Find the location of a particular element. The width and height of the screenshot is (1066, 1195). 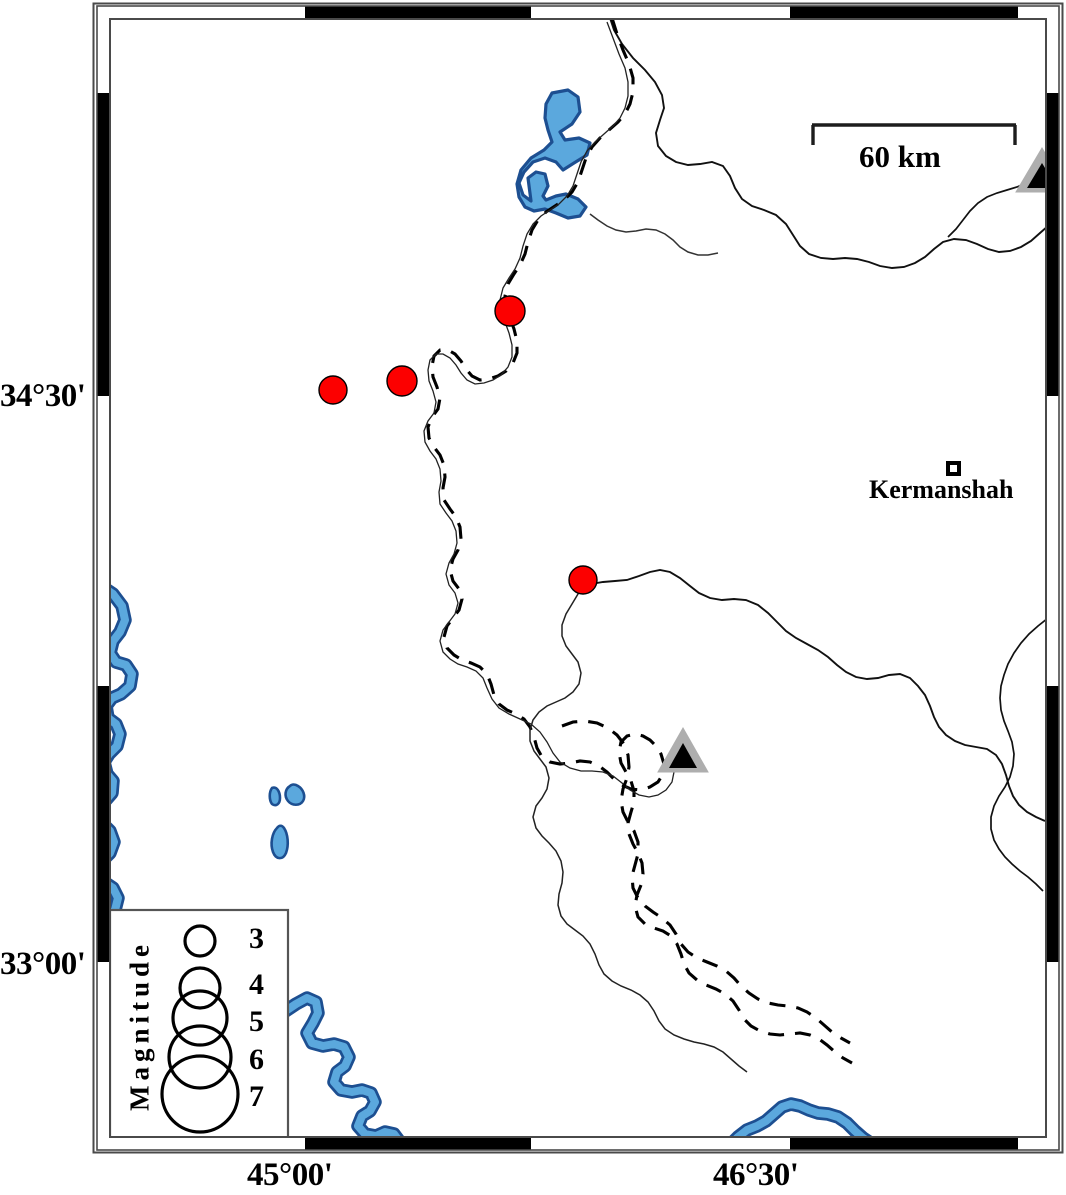

city-label-kermanshah: Kermanshah is located at coordinates (941, 489).